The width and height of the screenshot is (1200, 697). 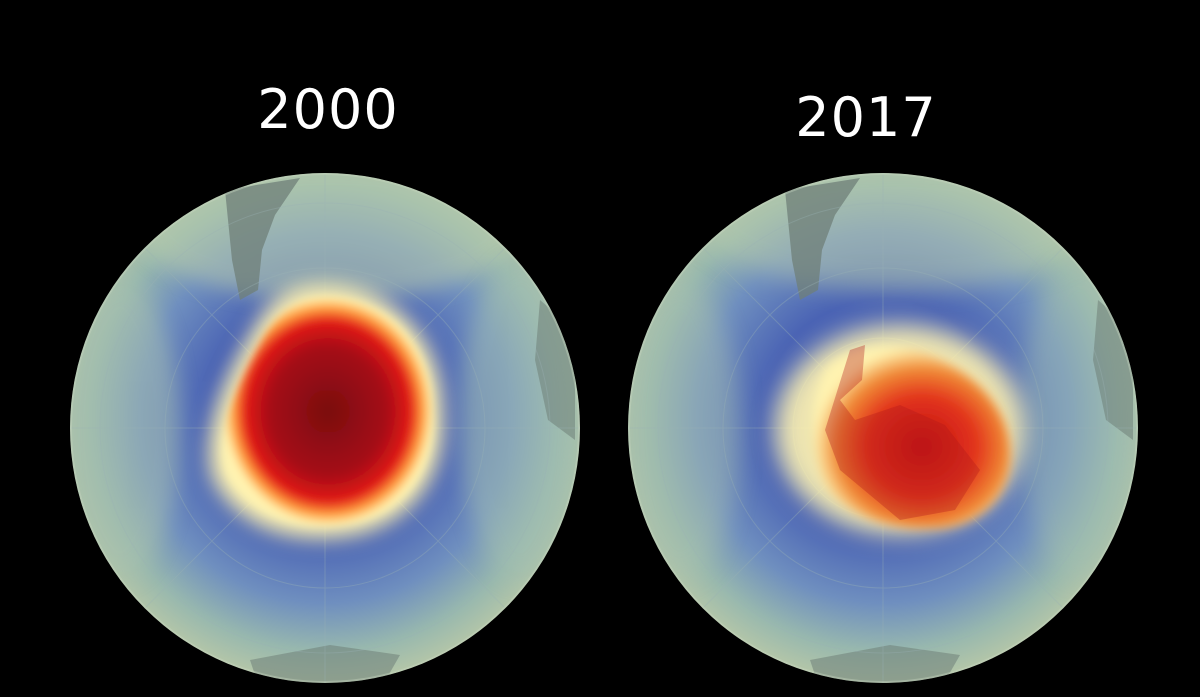 What do you see at coordinates (912, 438) in the screenshot?
I see `ozone-hole-2017` at bounding box center [912, 438].